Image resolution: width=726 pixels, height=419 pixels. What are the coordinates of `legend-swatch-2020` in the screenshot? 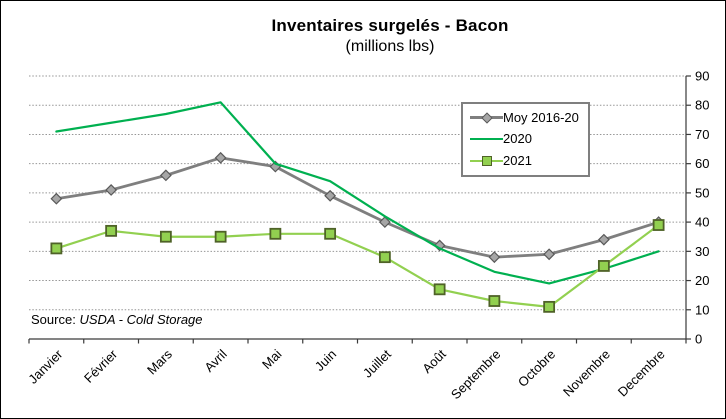 It's located at (486, 139).